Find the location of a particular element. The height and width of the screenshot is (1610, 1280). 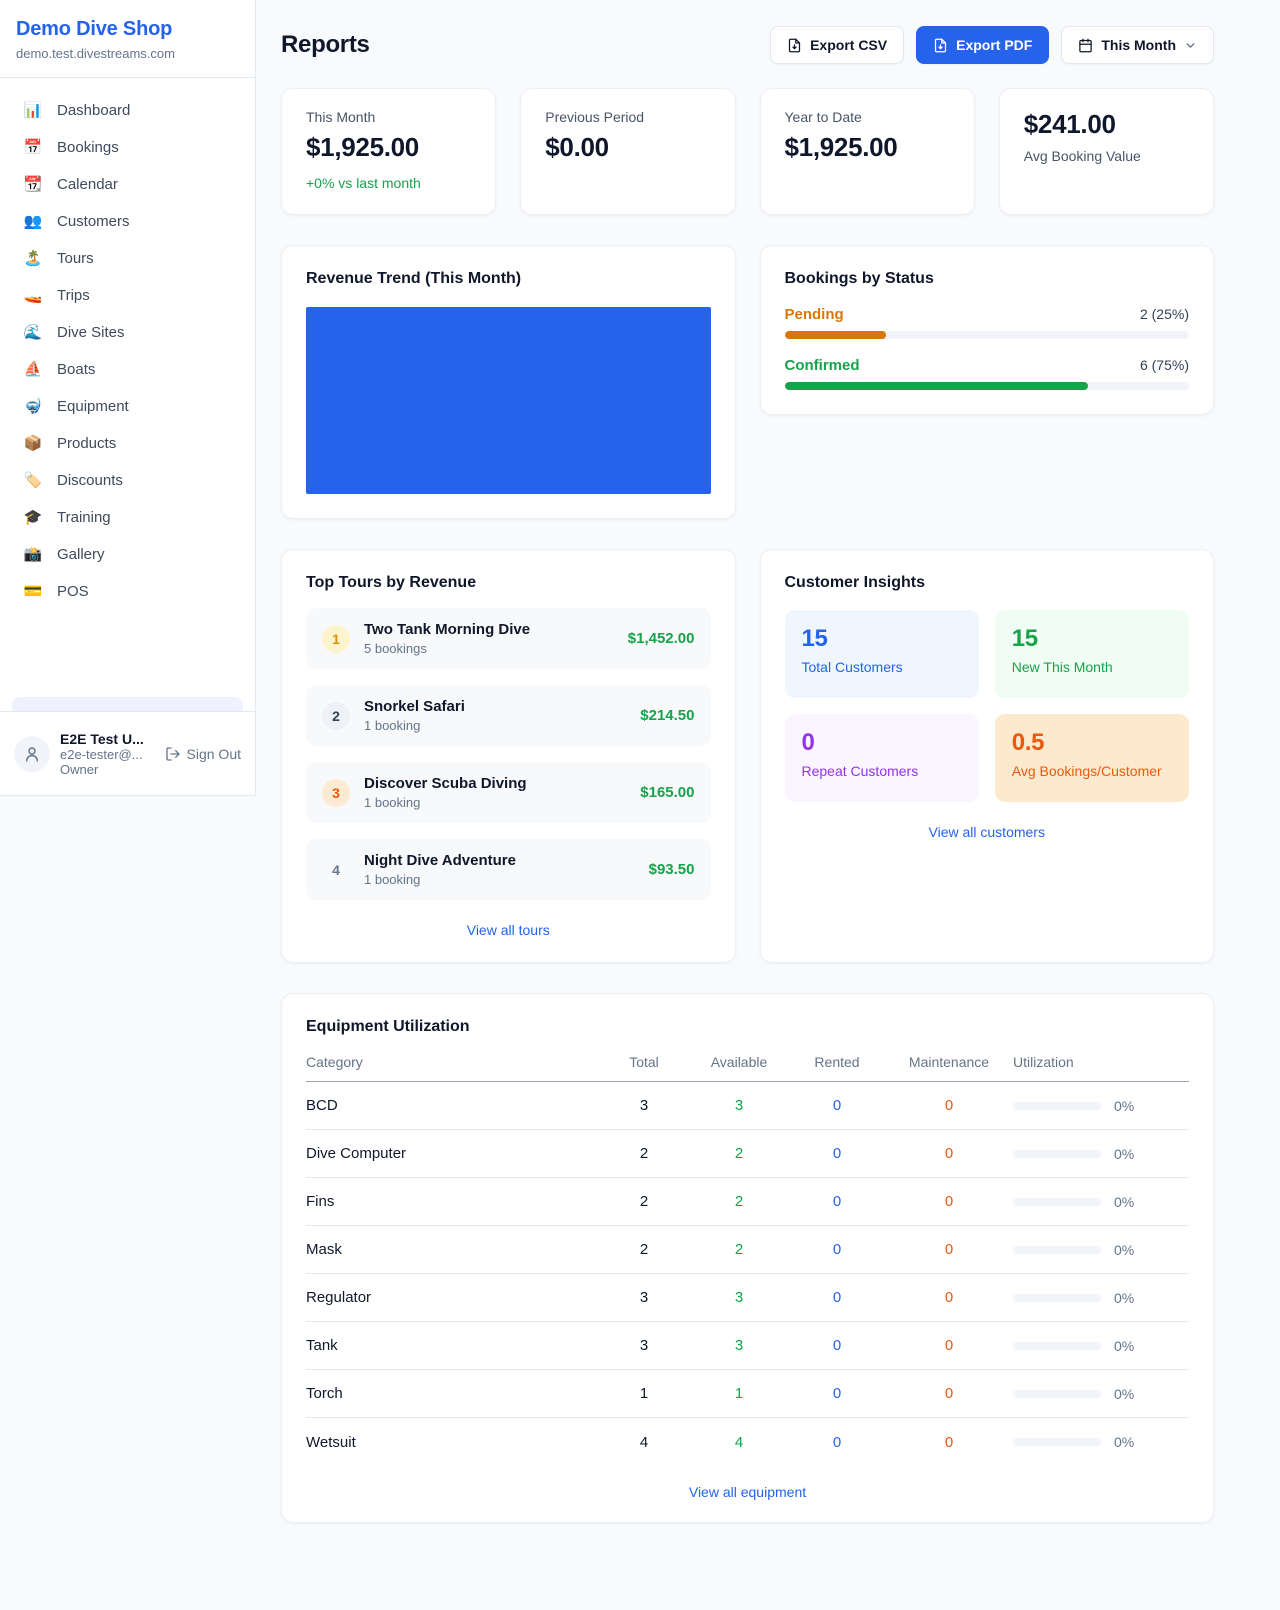

column-header-rented: Rented is located at coordinates (837, 1062).